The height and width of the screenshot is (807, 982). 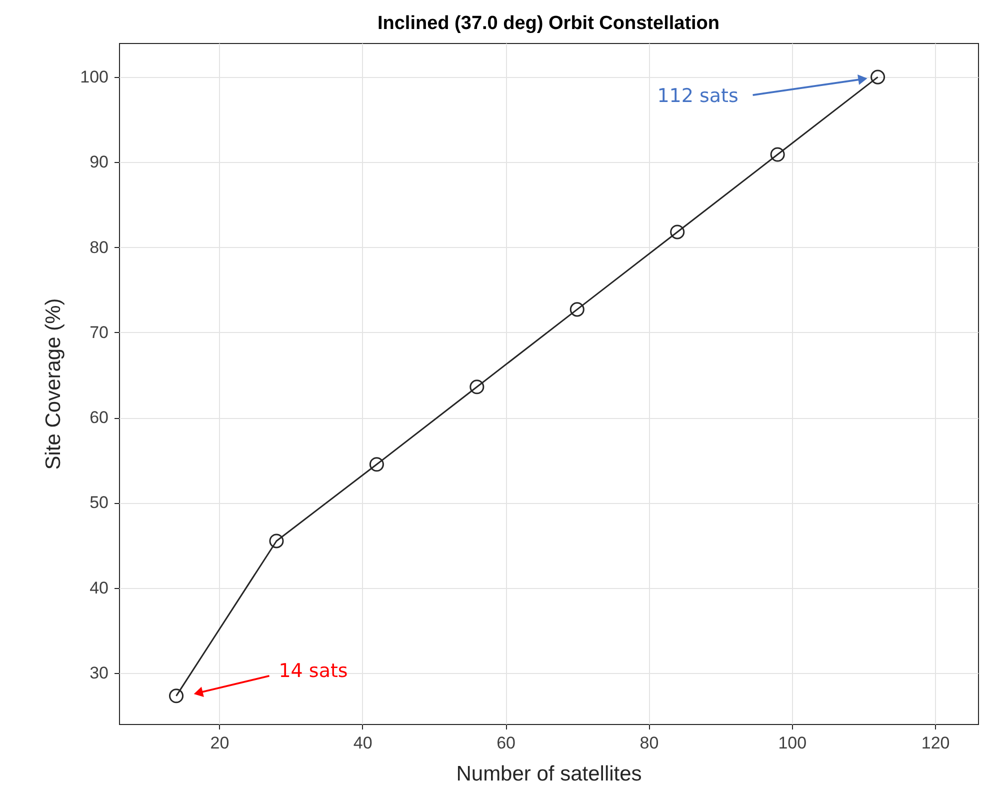 I want to click on x-tick-label: 20, so click(x=220, y=743).